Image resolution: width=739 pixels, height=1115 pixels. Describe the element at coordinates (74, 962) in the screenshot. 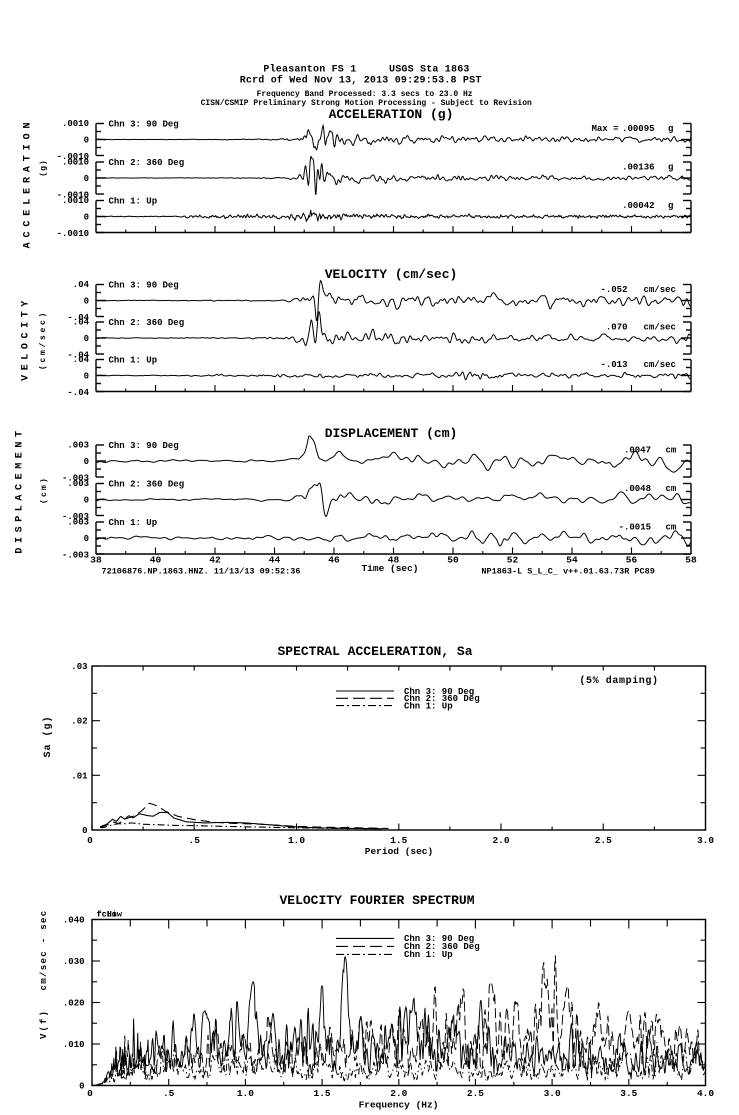

I see `svg-text: .030` at that location.